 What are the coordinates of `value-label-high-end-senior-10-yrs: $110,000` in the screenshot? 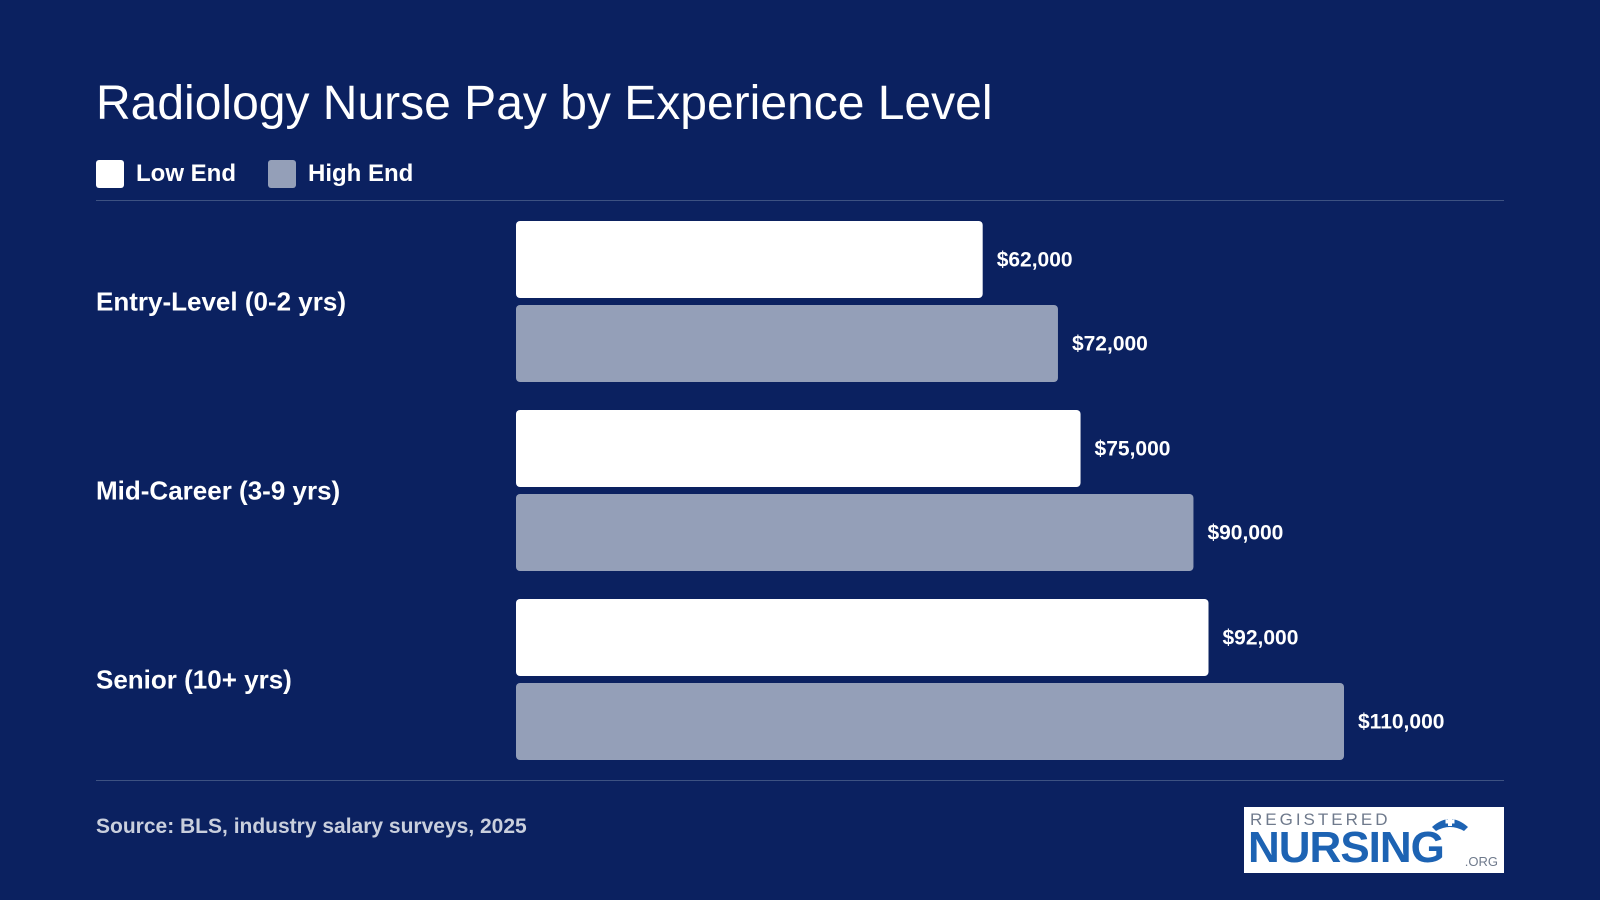 It's located at (1401, 722).